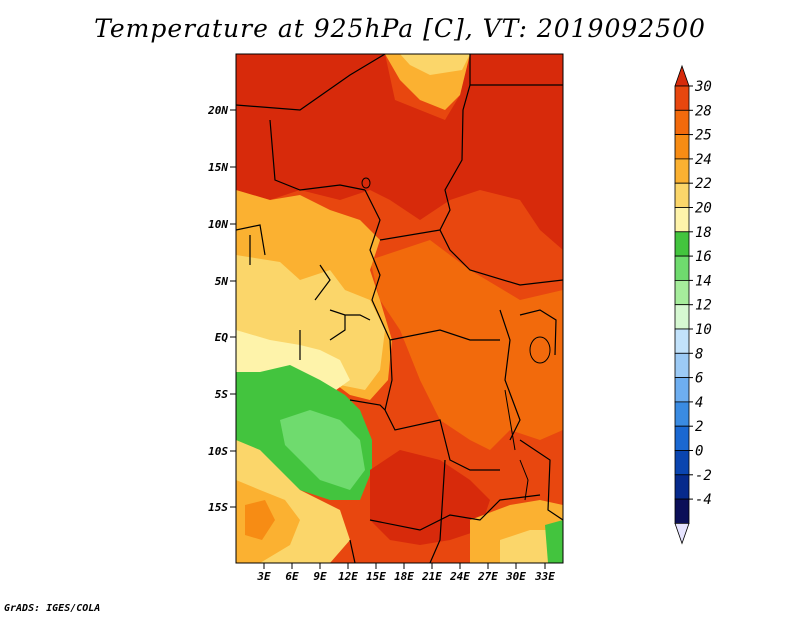 Image resolution: width=800 pixels, height=618 pixels. Describe the element at coordinates (217, 110) in the screenshot. I see `lat-tick-label: 20N` at that location.